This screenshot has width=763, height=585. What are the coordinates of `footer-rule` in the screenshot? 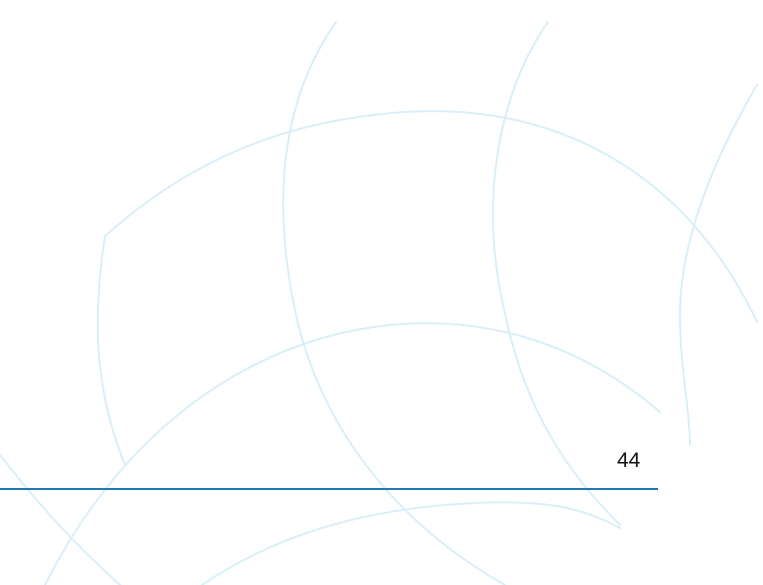 It's located at (329, 489).